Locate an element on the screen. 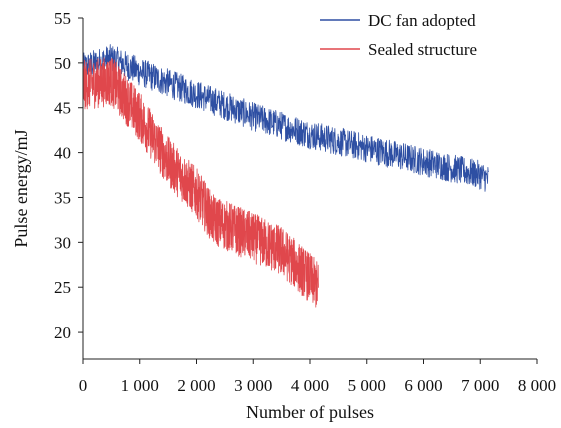 The height and width of the screenshot is (428, 561). x-axis-title: Number of pulses is located at coordinates (310, 412).